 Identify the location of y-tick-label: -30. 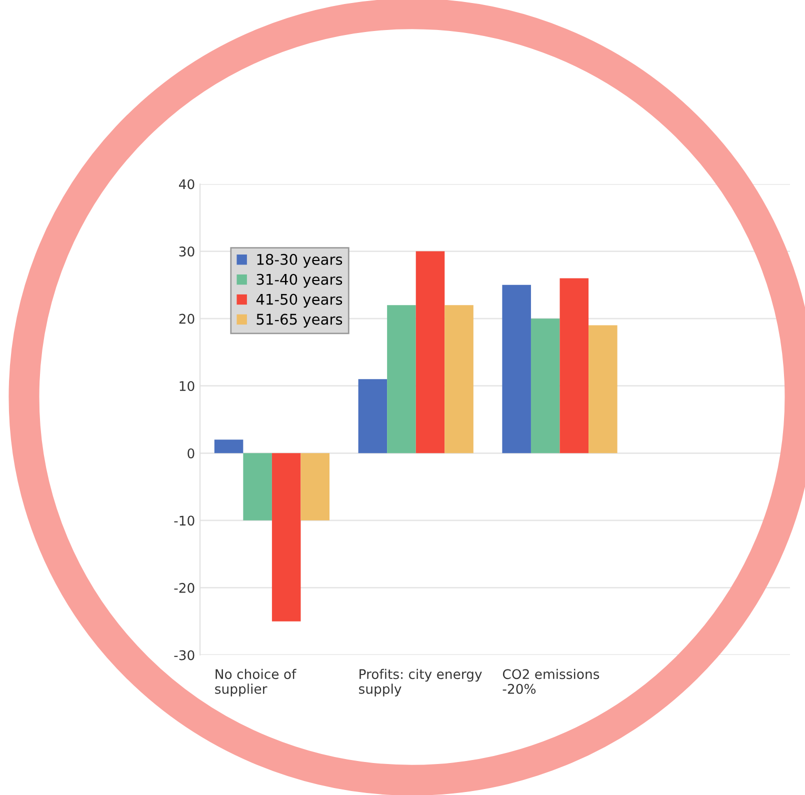
(184, 655).